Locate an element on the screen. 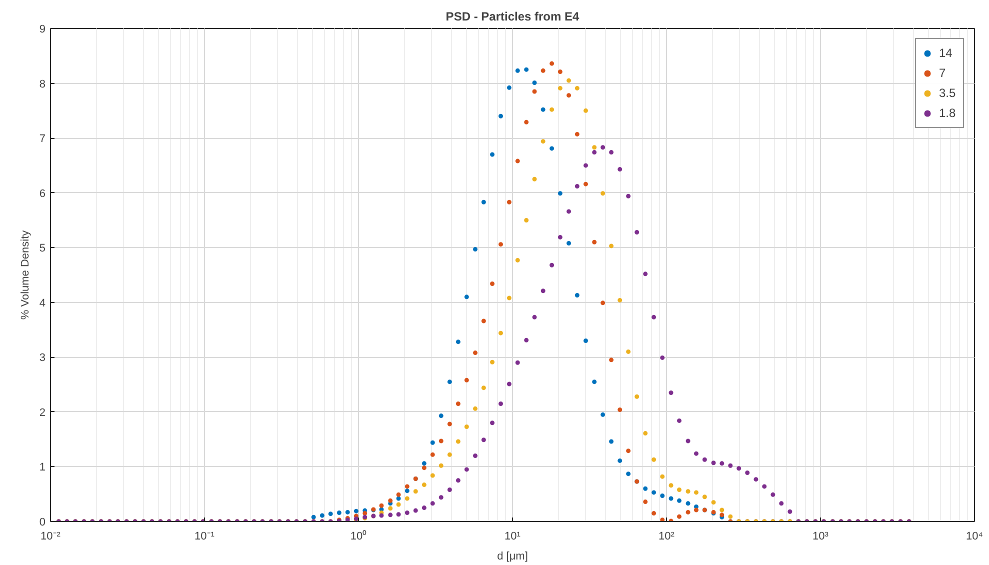 The height and width of the screenshot is (565, 989). y-tick-label: 8 is located at coordinates (42, 84).